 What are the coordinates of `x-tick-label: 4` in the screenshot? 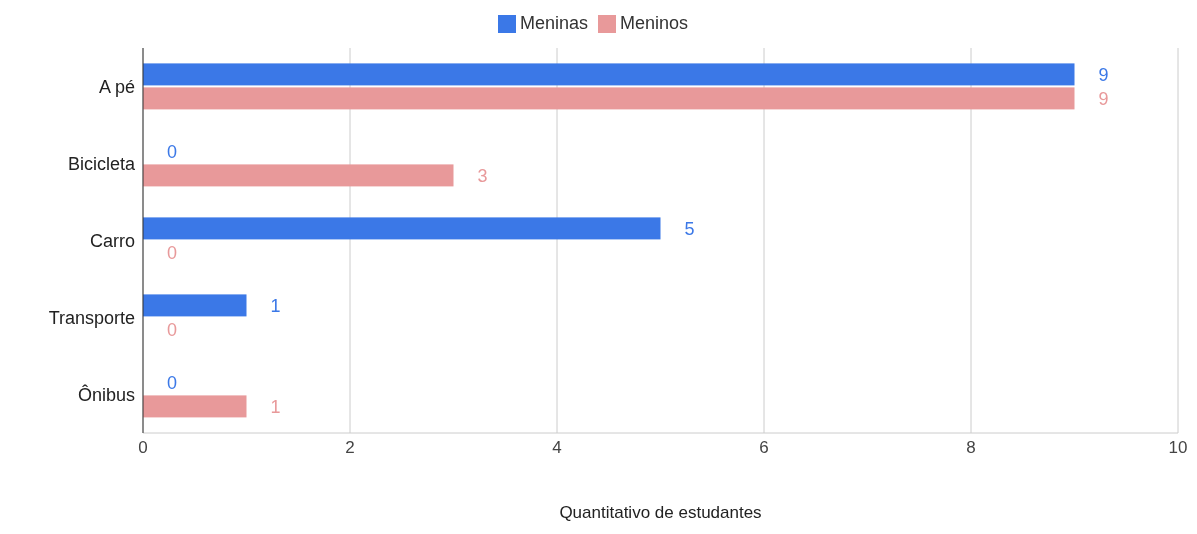 It's located at (557, 448).